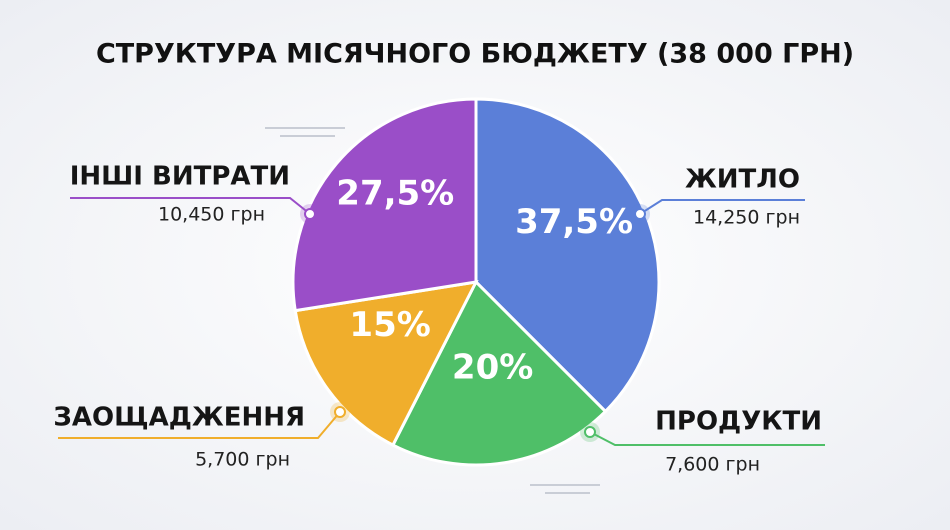 This screenshot has width=950, height=530. I want to click on amount-label: 7,600 грн, so click(712, 465).